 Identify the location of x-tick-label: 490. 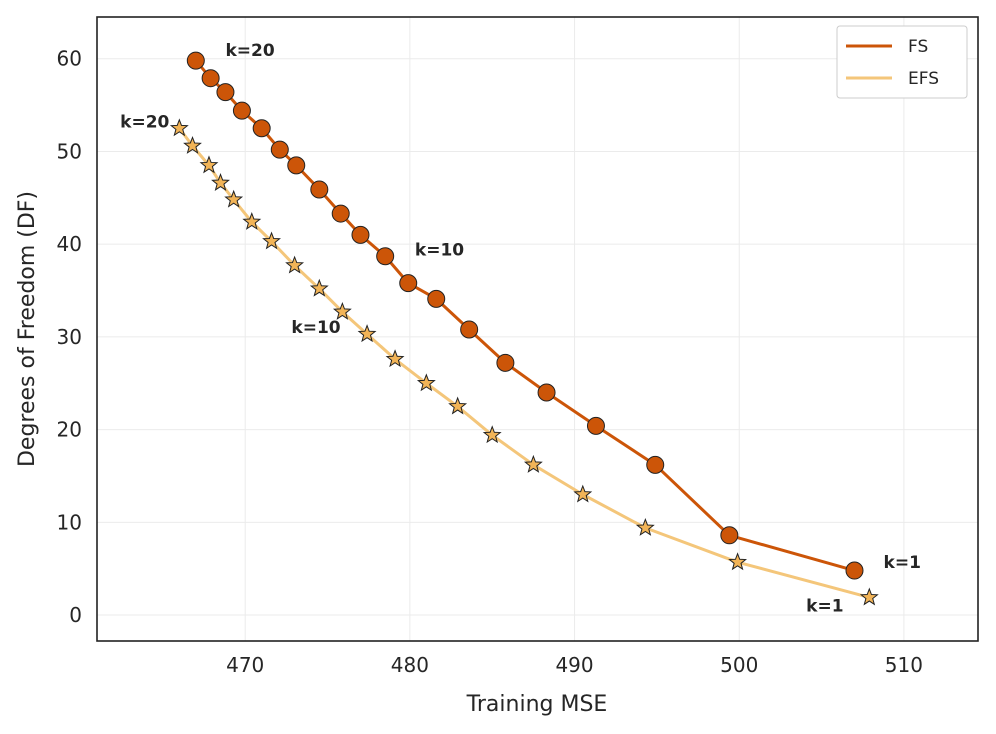
(574, 665).